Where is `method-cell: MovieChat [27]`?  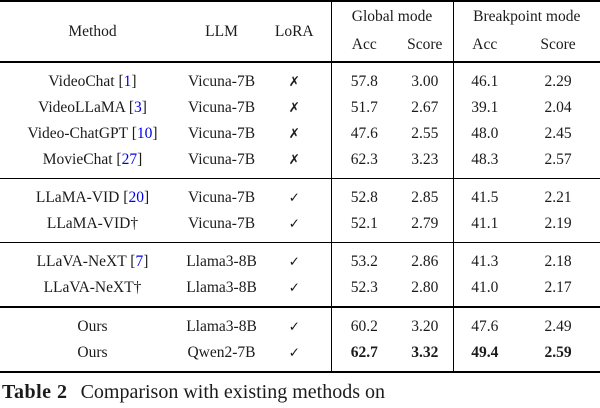 method-cell: MovieChat [27] is located at coordinates (92, 159).